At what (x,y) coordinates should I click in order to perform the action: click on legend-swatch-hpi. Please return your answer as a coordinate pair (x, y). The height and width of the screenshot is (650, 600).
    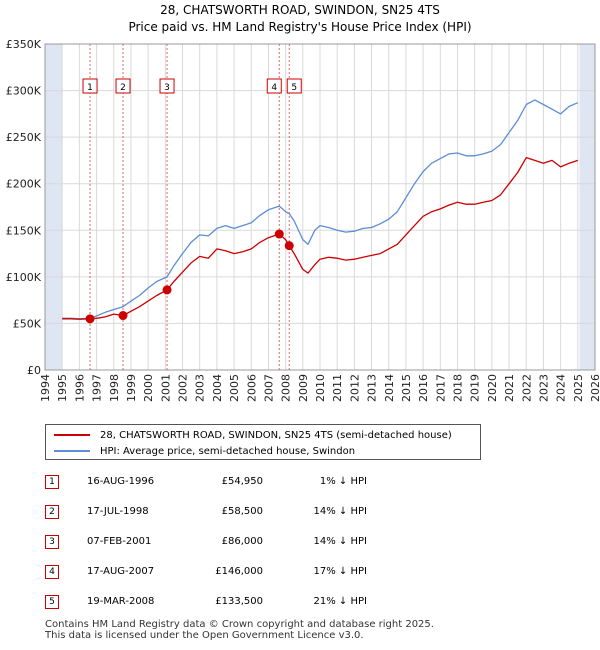
    Looking at the image, I should click on (72, 451).